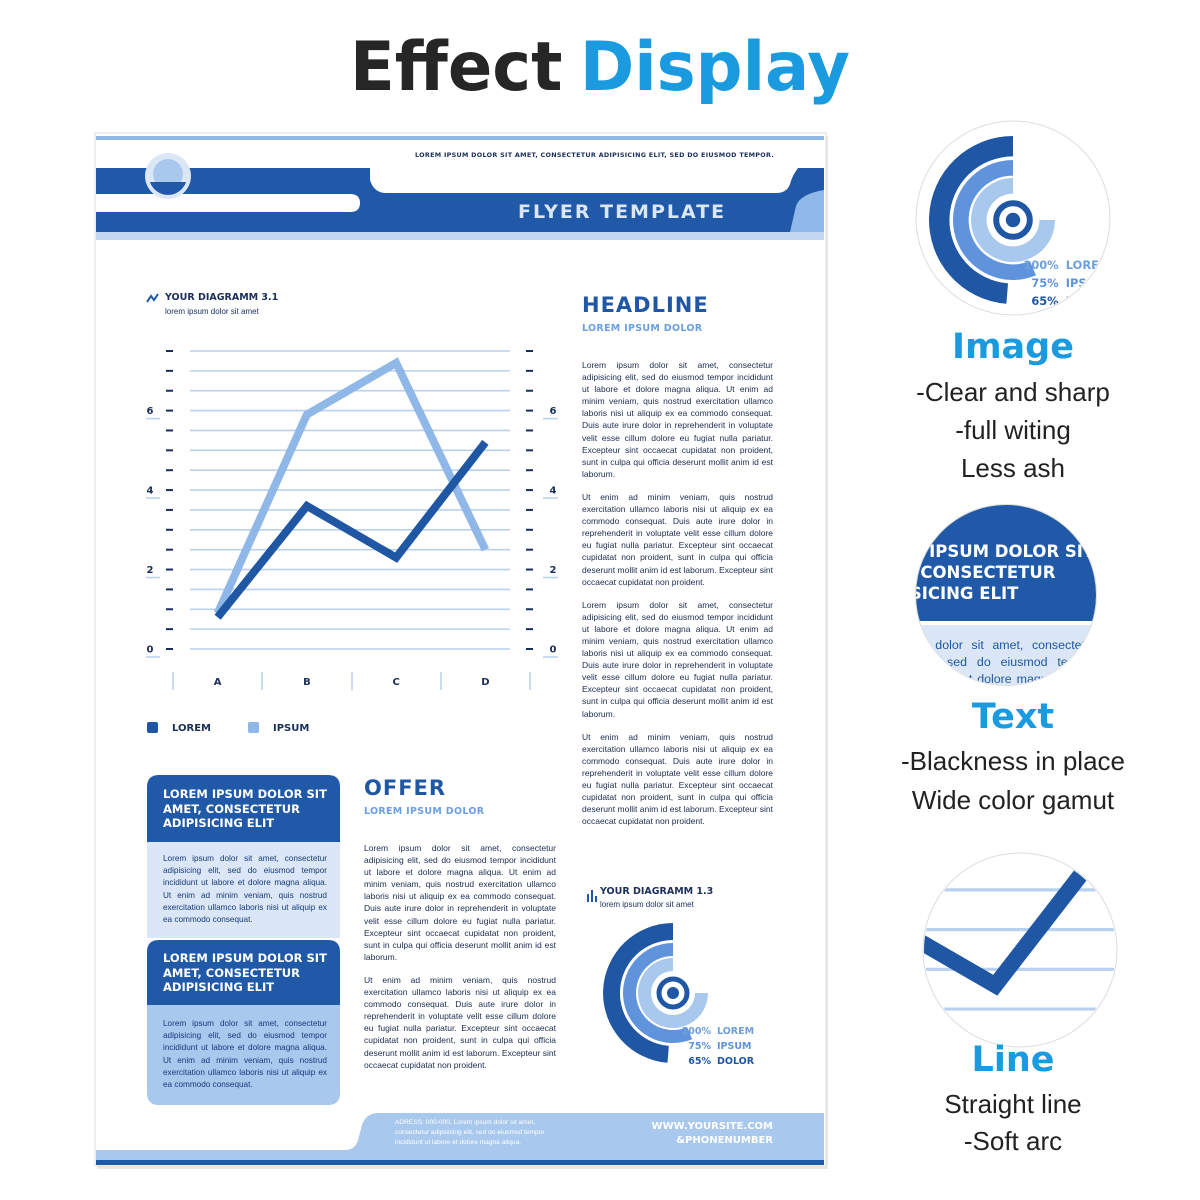 The image size is (1200, 1200). I want to click on footer-phone: &PHONENUMBER, so click(724, 1140).